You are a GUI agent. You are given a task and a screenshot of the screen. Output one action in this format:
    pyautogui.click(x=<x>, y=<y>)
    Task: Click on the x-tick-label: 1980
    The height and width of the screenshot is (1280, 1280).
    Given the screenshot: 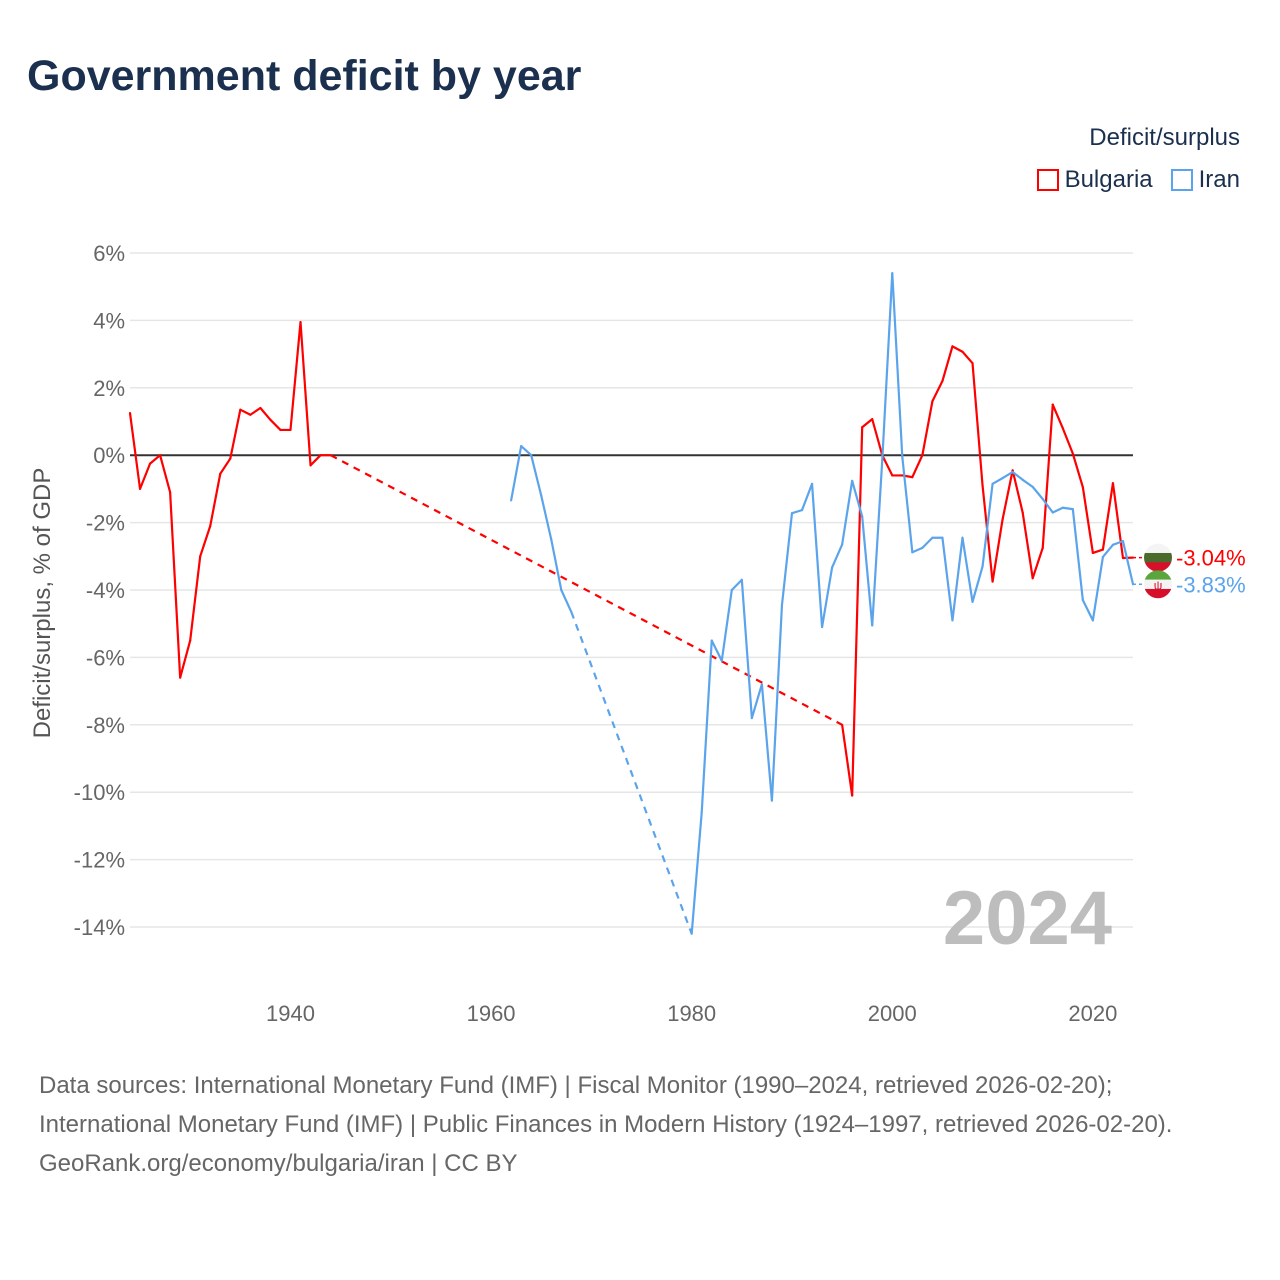 What is the action you would take?
    pyautogui.click(x=691, y=1013)
    